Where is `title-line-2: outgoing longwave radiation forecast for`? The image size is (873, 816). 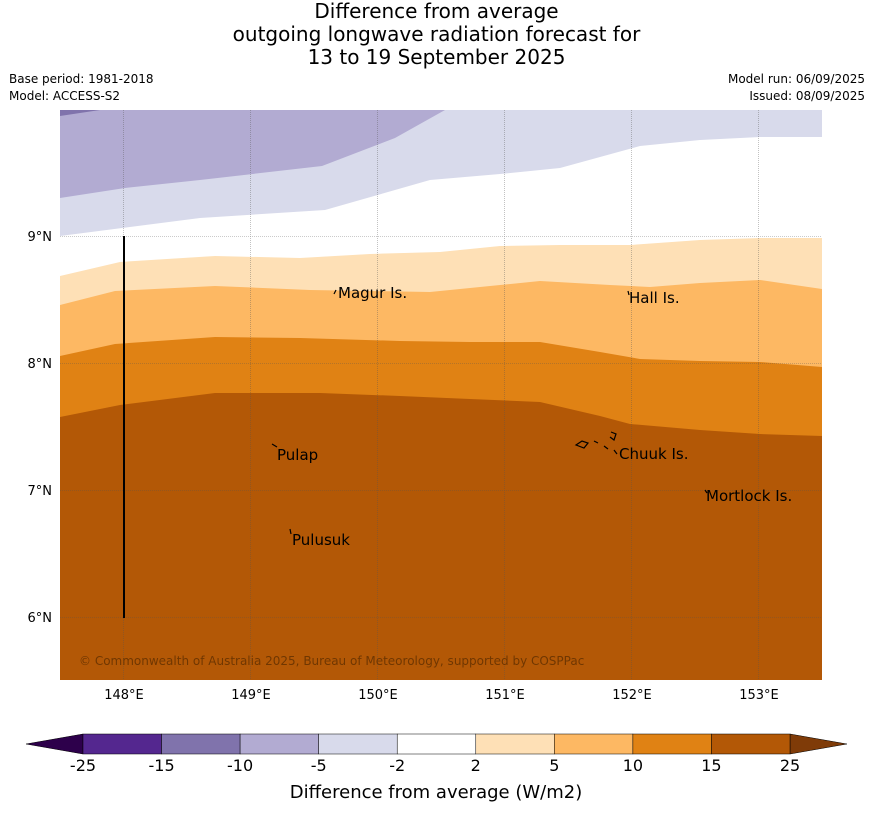 title-line-2: outgoing longwave radiation forecast for is located at coordinates (436, 34).